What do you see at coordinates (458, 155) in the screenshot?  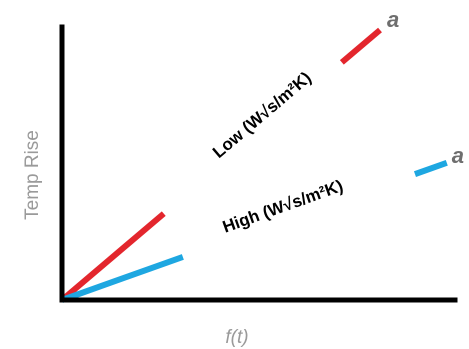 I see `series-2-end-label: a` at bounding box center [458, 155].